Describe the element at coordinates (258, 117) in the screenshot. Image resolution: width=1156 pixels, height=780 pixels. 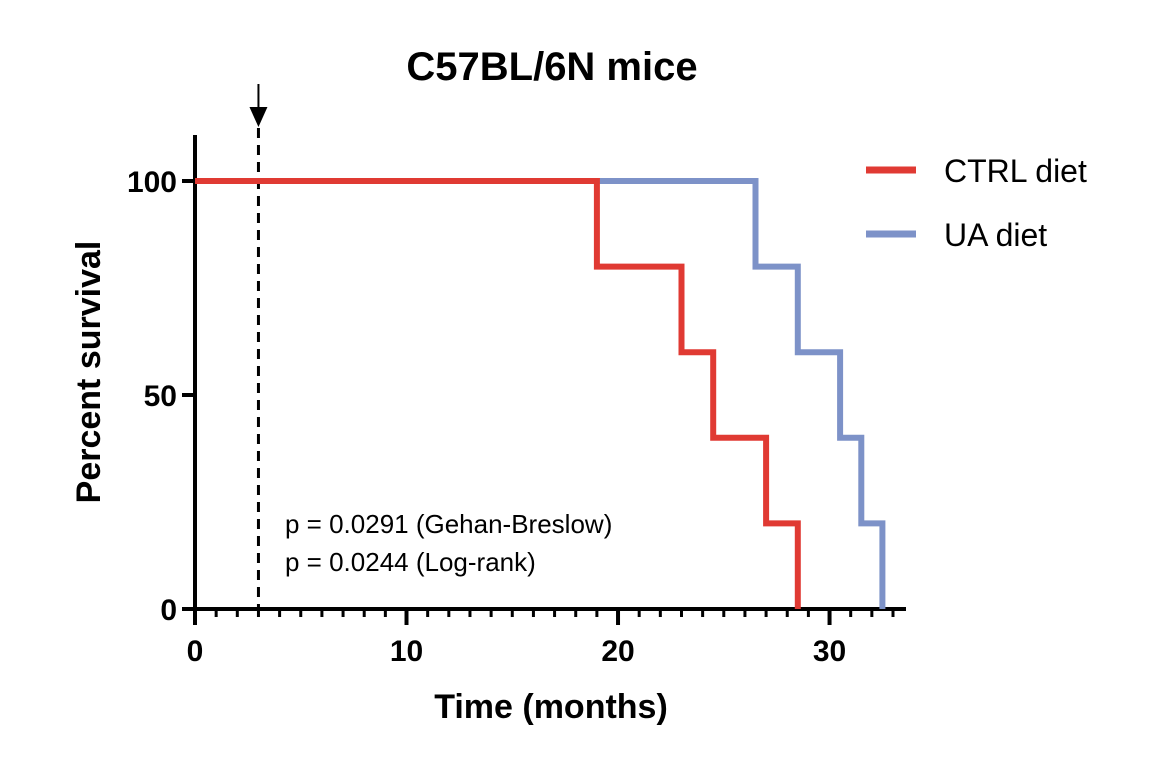
I see `marker-arrow-head` at that location.